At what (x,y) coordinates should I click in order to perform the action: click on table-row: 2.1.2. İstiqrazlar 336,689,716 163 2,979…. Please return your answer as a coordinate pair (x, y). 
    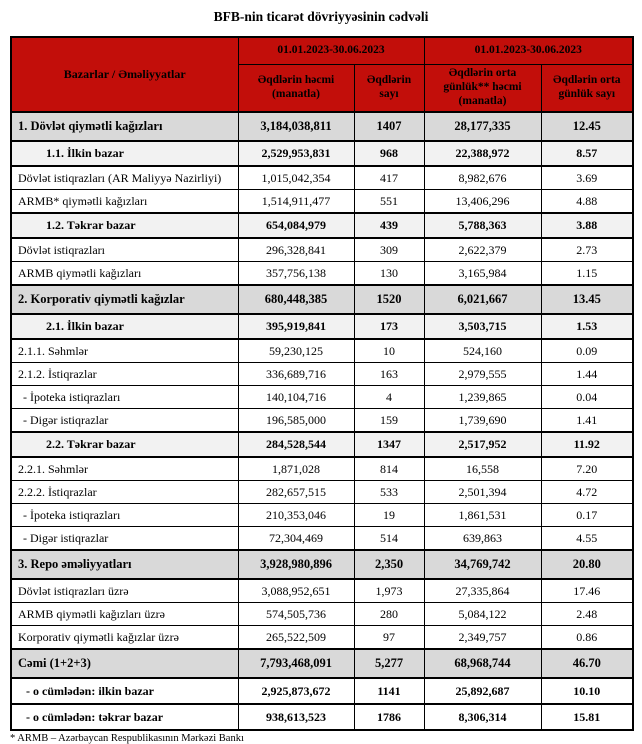
    Looking at the image, I should click on (322, 374).